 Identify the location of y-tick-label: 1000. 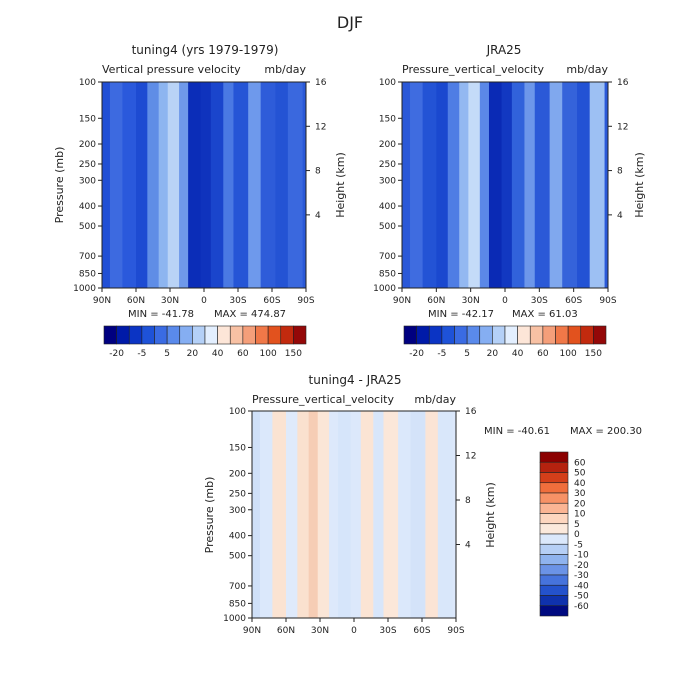
(234, 619).